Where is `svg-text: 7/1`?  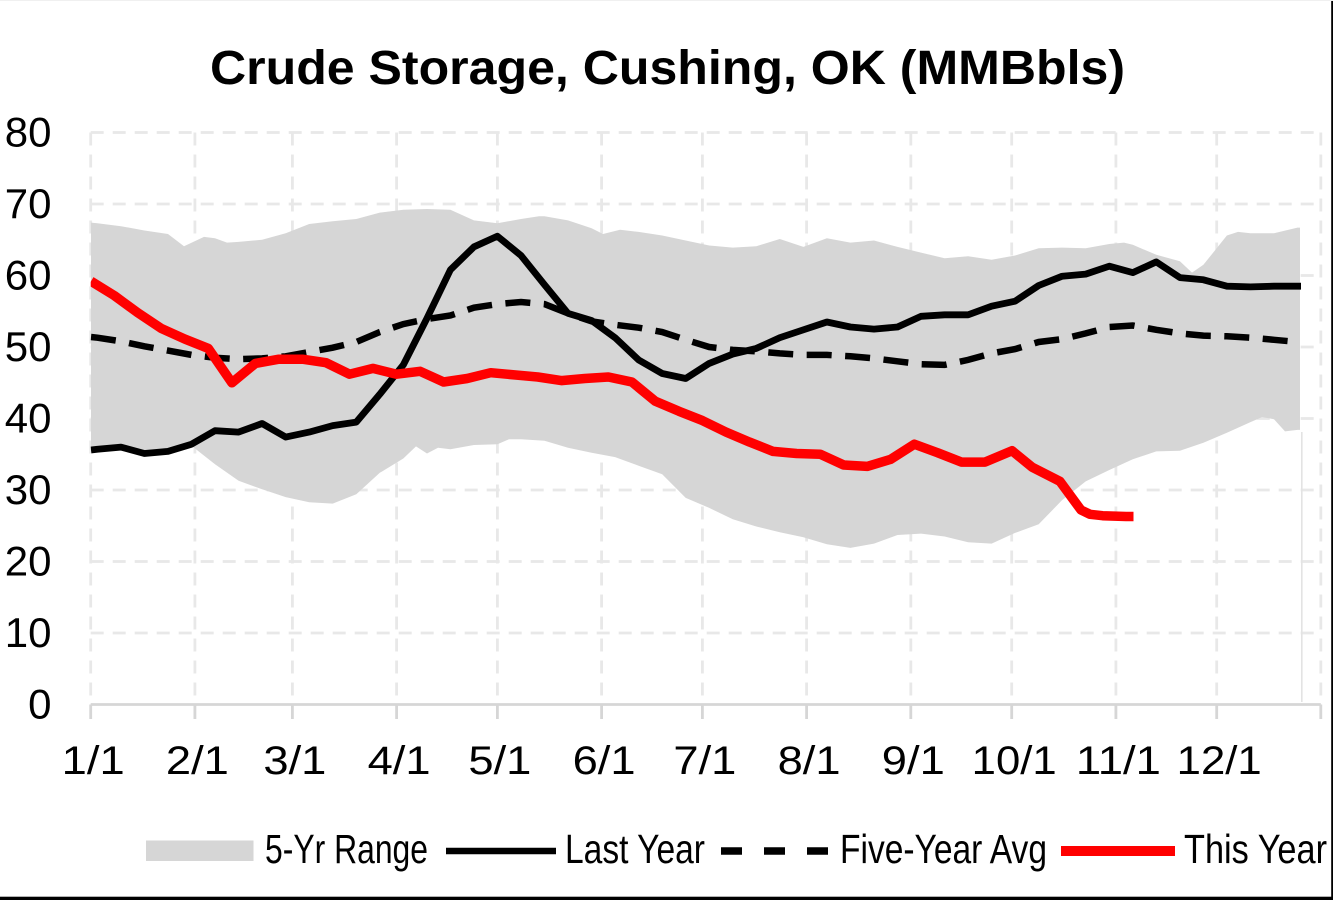 svg-text: 7/1 is located at coordinates (704, 761).